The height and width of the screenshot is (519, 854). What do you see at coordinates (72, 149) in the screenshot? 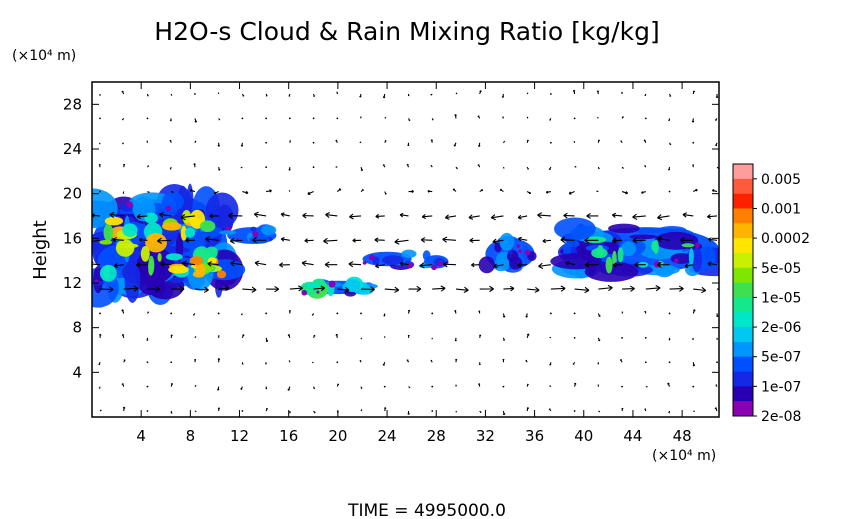
I see `y-tick-label: 24` at bounding box center [72, 149].